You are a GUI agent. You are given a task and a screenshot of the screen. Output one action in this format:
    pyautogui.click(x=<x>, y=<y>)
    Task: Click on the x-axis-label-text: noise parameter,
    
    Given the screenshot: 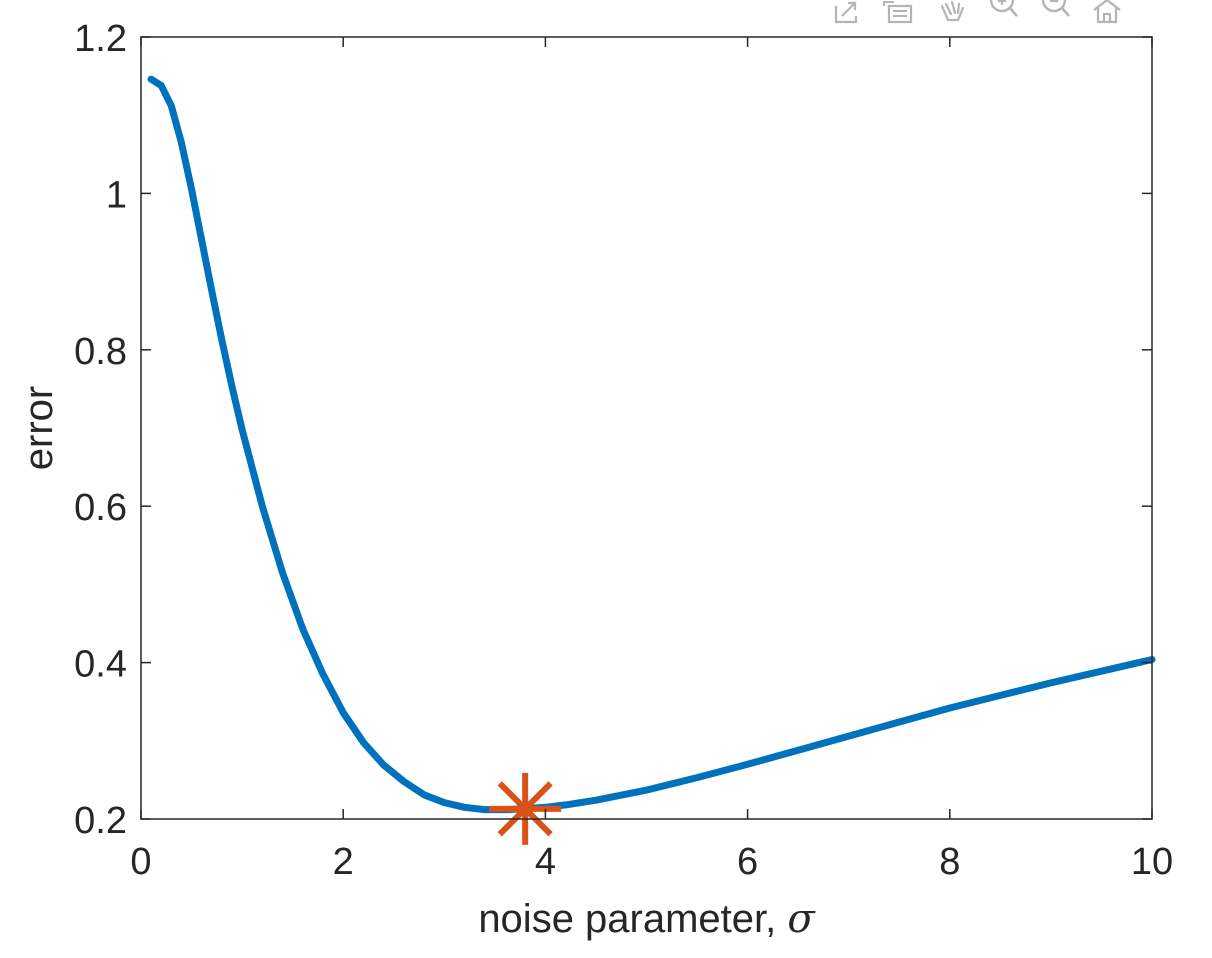 What is the action you would take?
    pyautogui.click(x=632, y=919)
    